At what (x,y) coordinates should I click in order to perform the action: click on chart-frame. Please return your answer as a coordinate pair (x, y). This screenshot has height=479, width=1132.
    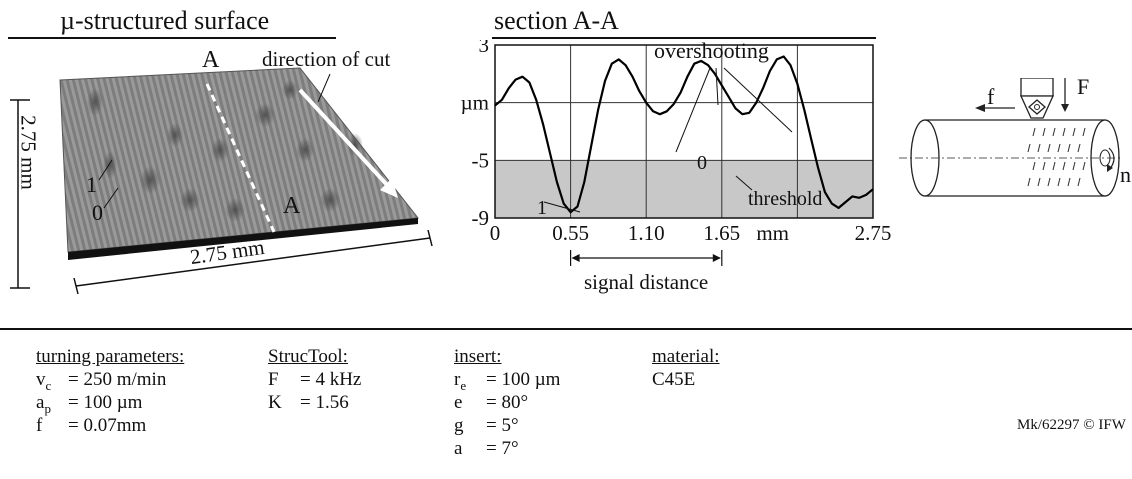
    Looking at the image, I should click on (684, 131).